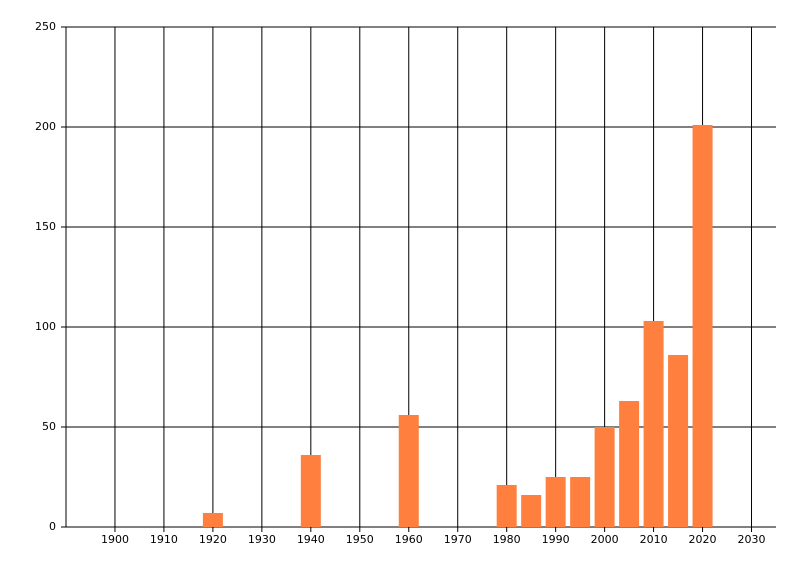 Image resolution: width=800 pixels, height=580 pixels. What do you see at coordinates (262, 539) in the screenshot?
I see `x-tick-label: 1930` at bounding box center [262, 539].